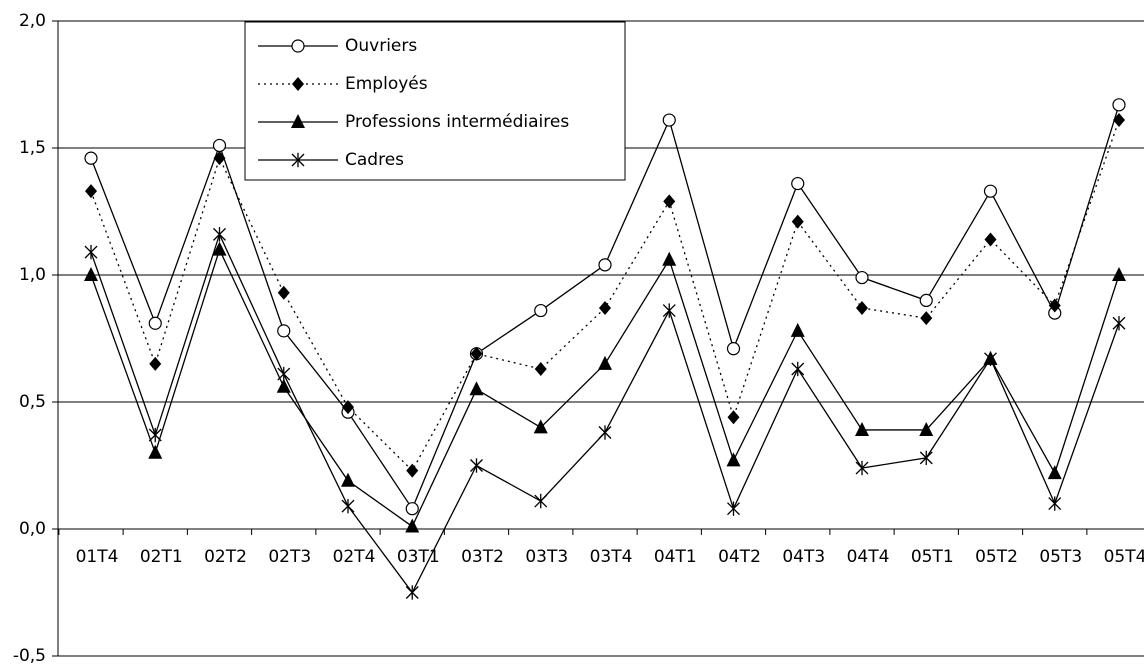 This screenshot has width=1144, height=670. Describe the element at coordinates (996, 557) in the screenshot. I see `x-tick-label: 05T2` at that location.